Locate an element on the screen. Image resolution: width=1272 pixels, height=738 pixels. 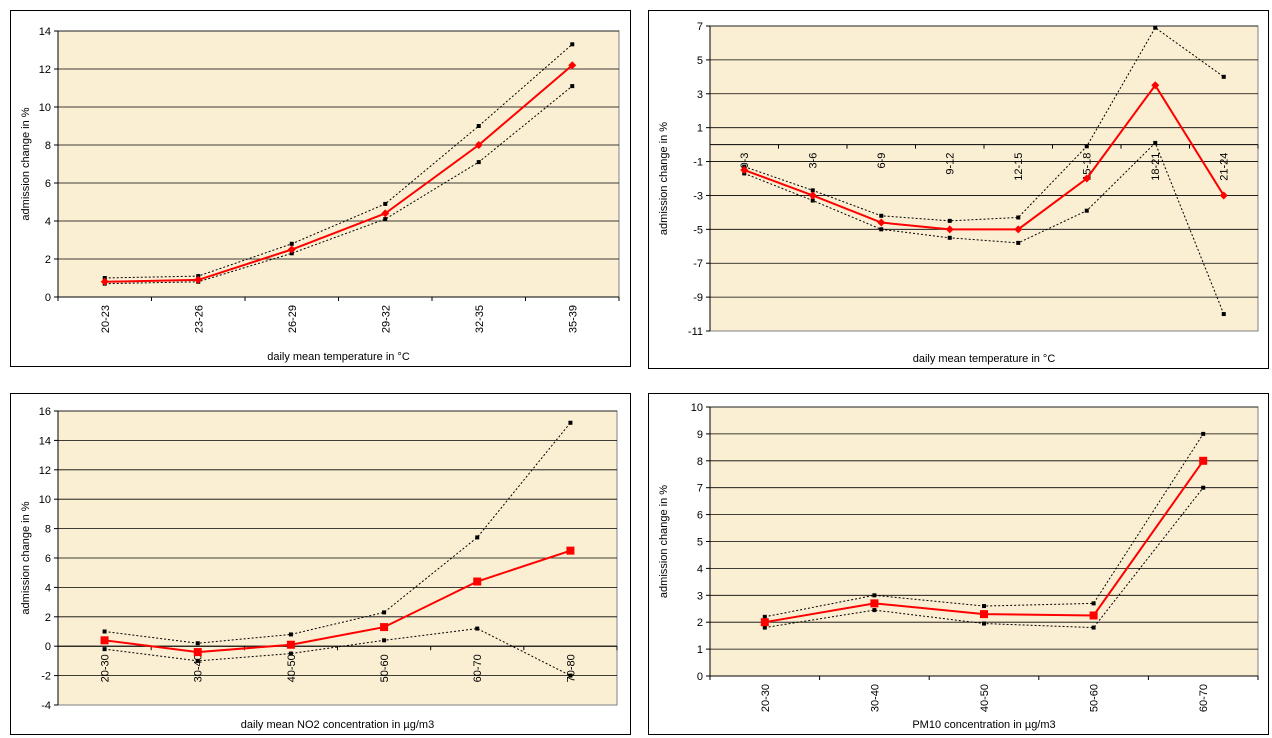
x-tick-label: 32-35 is located at coordinates (480, 319).